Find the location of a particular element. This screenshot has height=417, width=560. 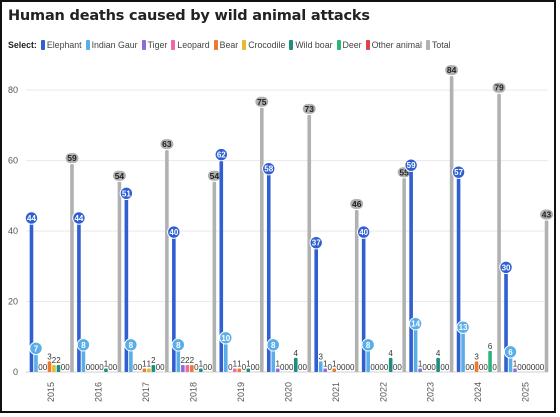

legend-item-total: Total is located at coordinates (438, 45).